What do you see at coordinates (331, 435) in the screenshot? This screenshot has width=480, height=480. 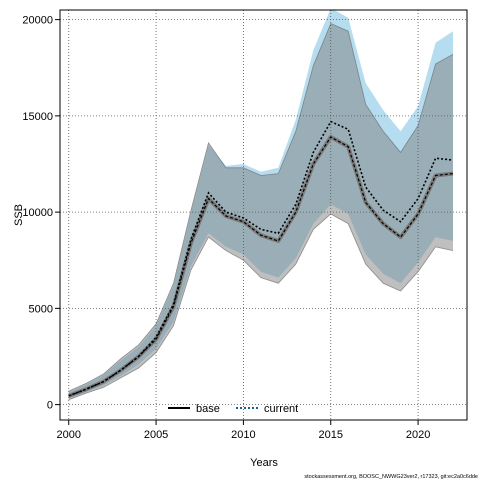 I see `x-tick-label: 2015` at bounding box center [331, 435].